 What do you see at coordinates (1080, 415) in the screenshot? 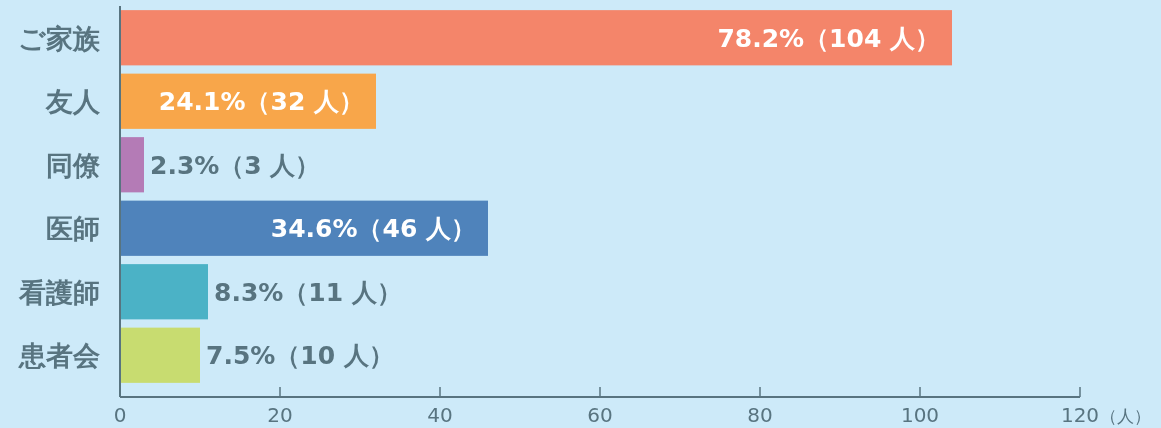
I see `x-tick-label: 120` at bounding box center [1080, 415].